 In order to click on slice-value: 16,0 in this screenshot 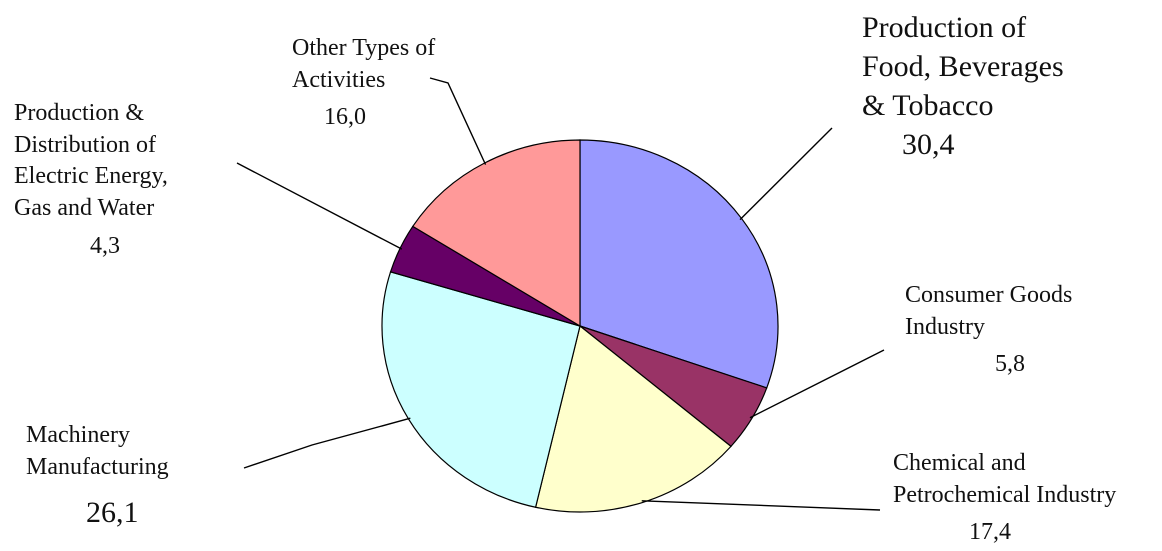, I will do `click(345, 117)`.